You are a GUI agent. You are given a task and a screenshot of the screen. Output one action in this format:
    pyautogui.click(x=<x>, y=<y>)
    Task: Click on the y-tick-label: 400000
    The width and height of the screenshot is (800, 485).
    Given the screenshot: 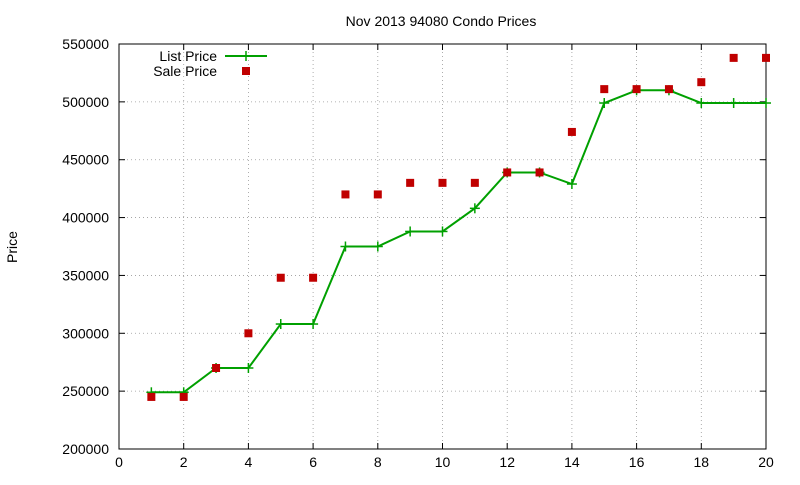 What is the action you would take?
    pyautogui.click(x=85, y=218)
    